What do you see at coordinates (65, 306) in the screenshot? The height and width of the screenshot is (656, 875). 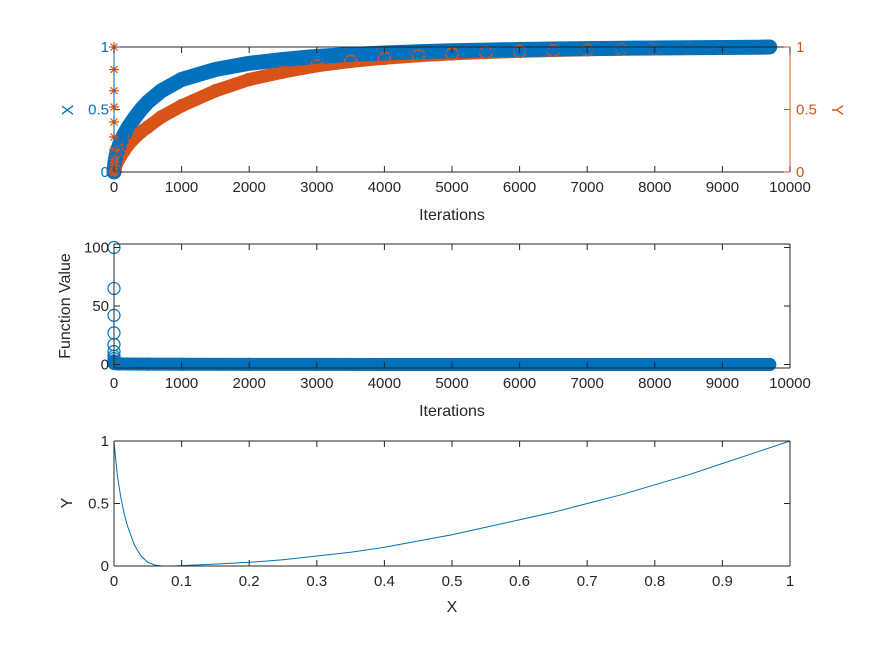 I see `subplot2-y-axis-label: Function Value` at bounding box center [65, 306].